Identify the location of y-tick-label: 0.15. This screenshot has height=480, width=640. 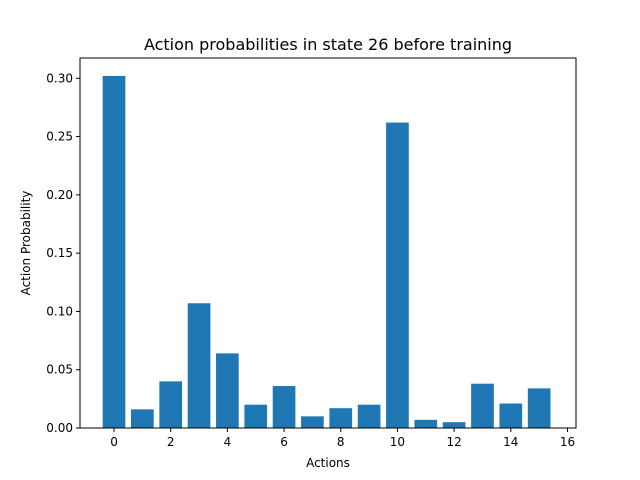
(59, 253).